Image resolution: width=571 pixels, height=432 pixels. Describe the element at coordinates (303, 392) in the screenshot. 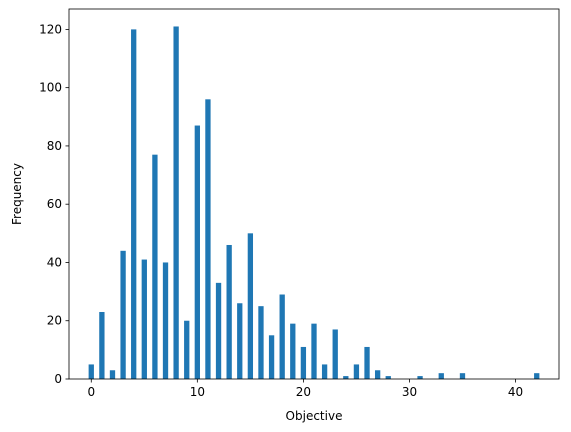

I see `x-tick-label: 20` at that location.